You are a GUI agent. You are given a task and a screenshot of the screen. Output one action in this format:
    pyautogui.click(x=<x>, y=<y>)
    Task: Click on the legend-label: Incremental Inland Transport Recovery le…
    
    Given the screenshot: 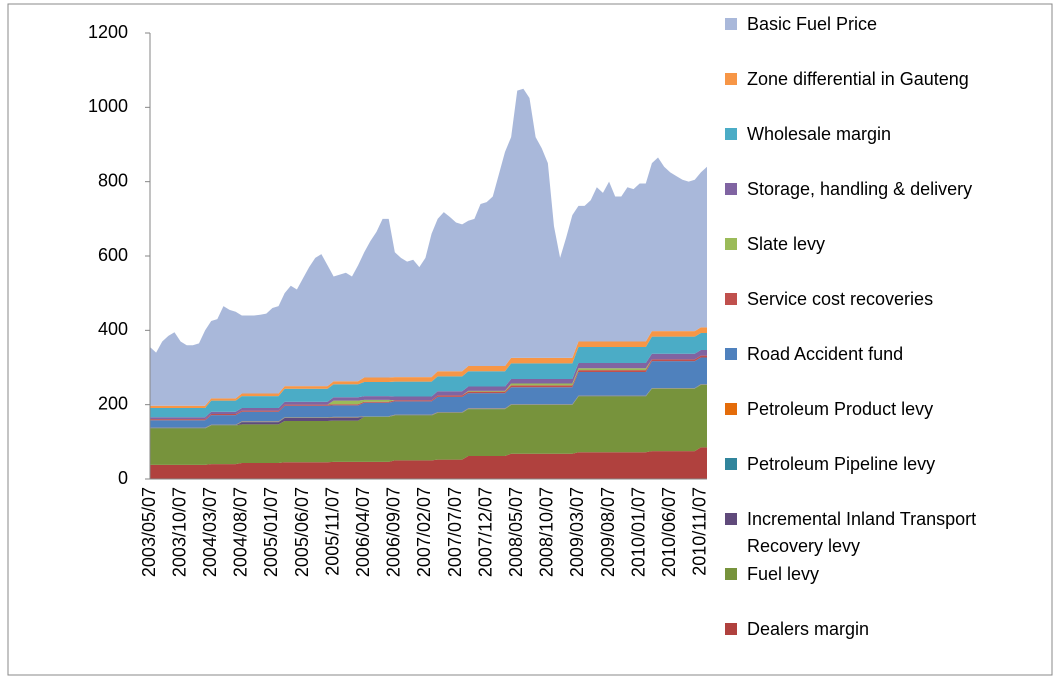 What is the action you would take?
    pyautogui.click(x=862, y=532)
    